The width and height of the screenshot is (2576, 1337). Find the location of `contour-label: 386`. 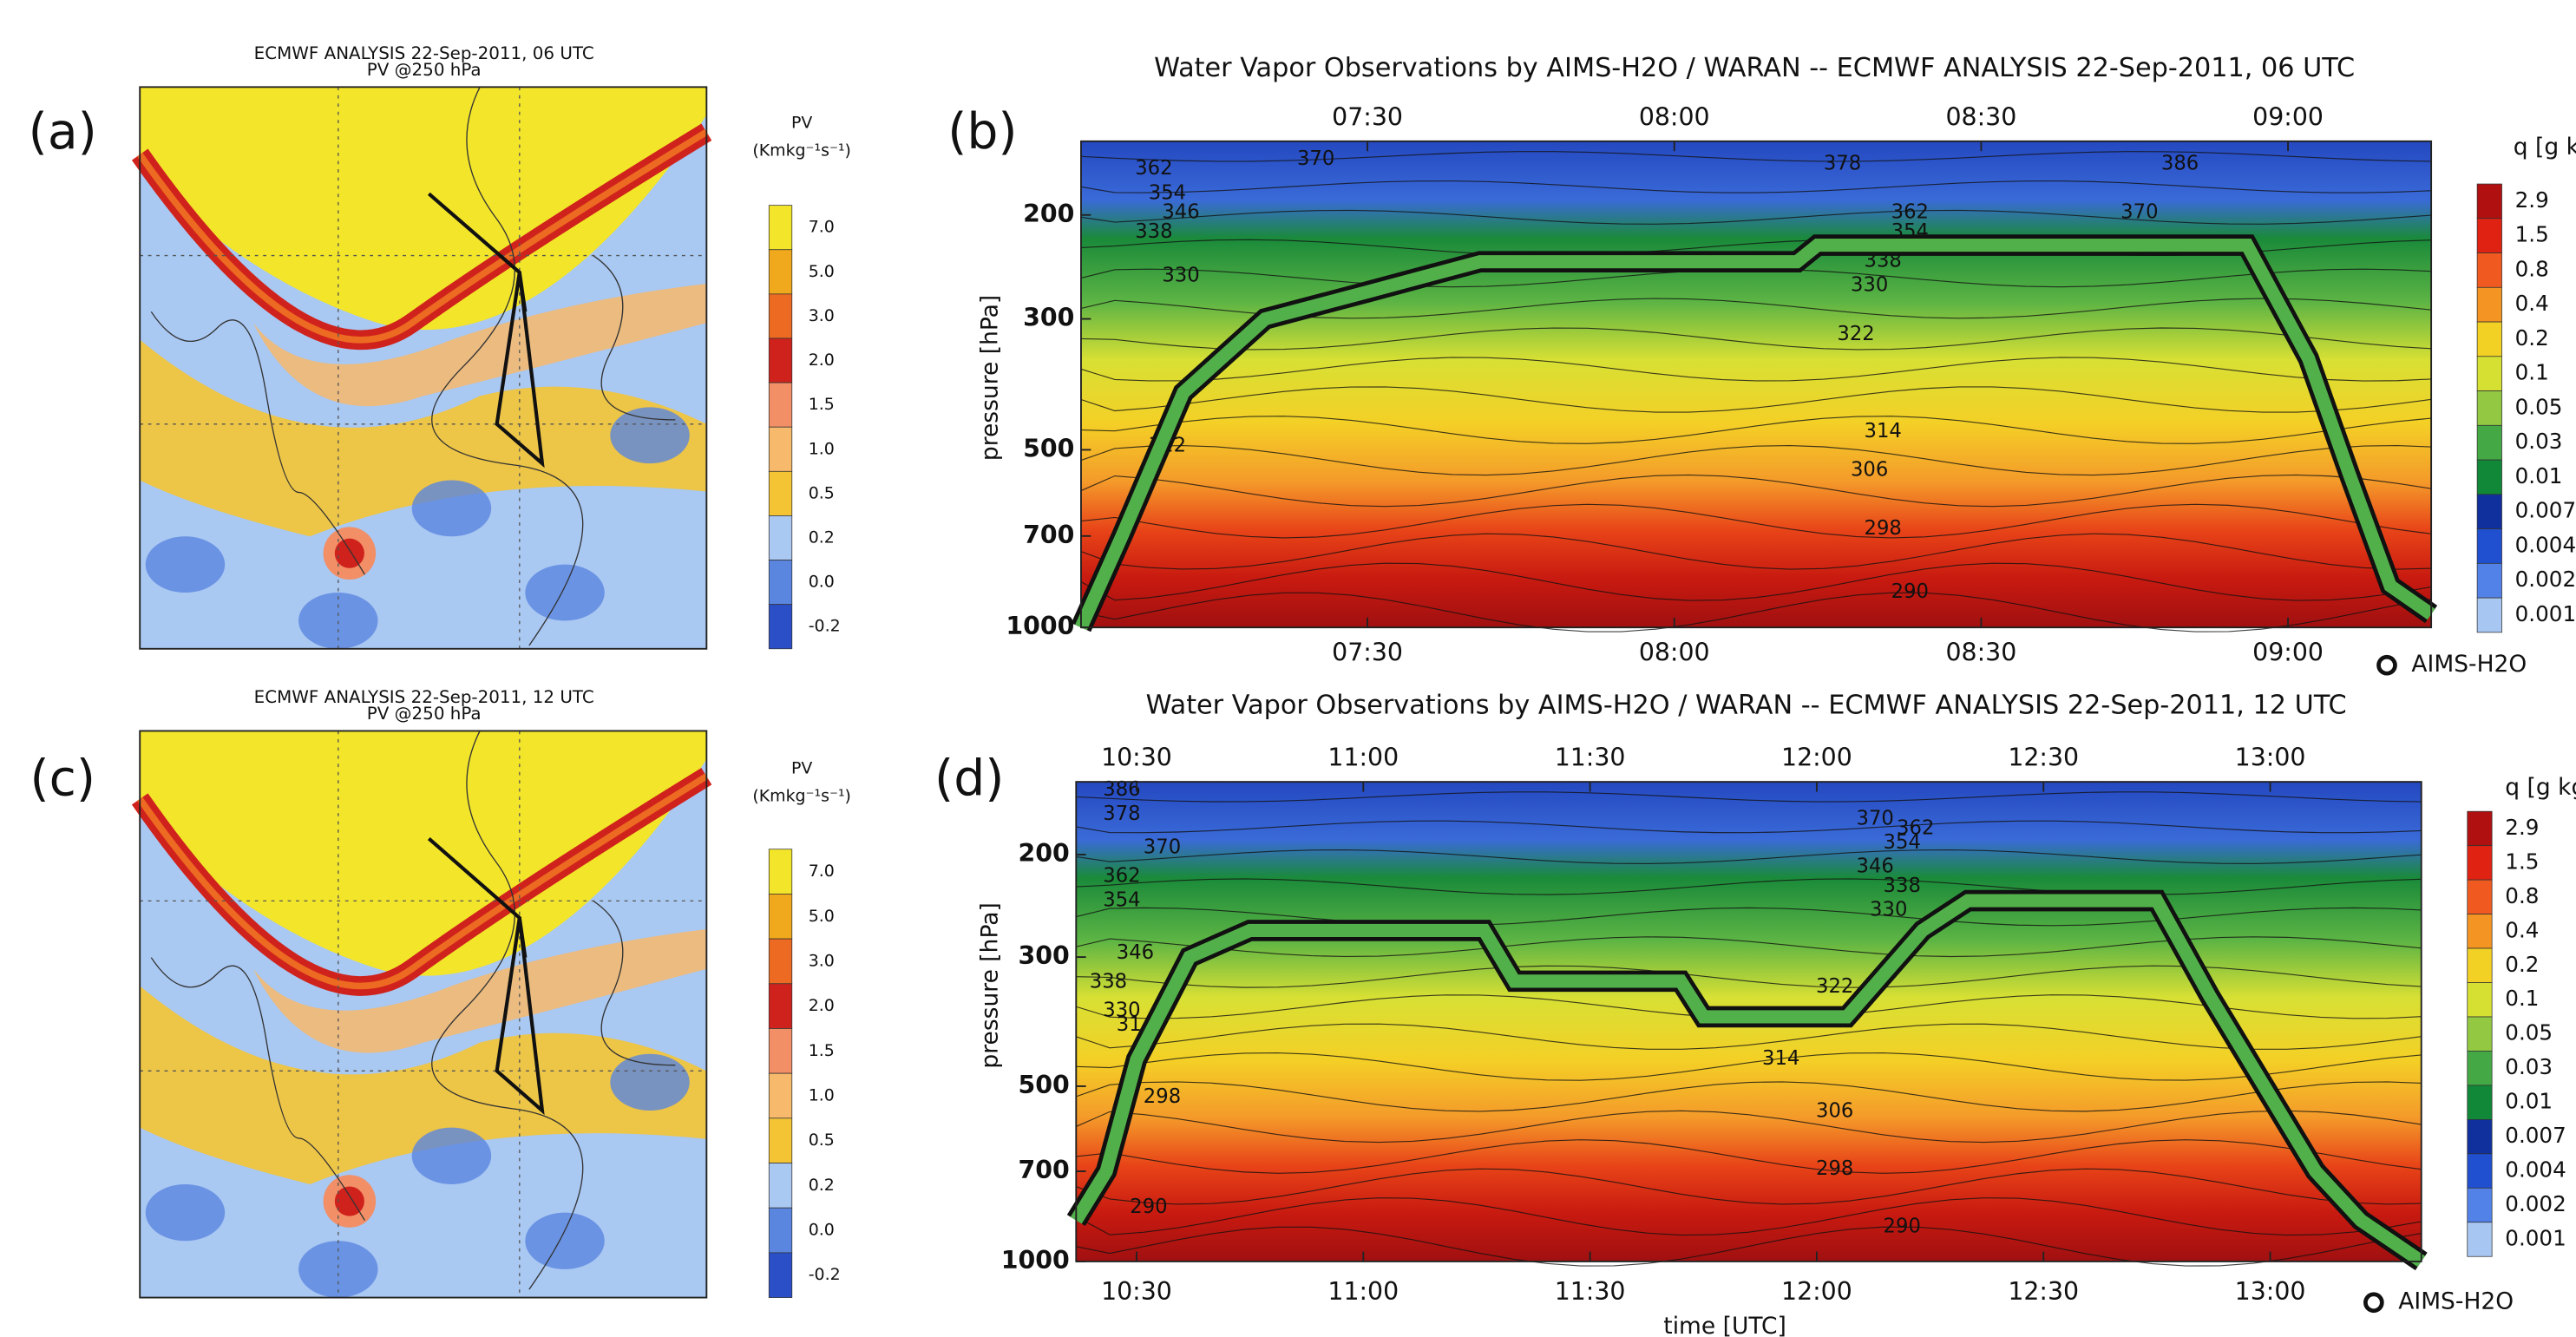

contour-label: 386 is located at coordinates (2180, 164).